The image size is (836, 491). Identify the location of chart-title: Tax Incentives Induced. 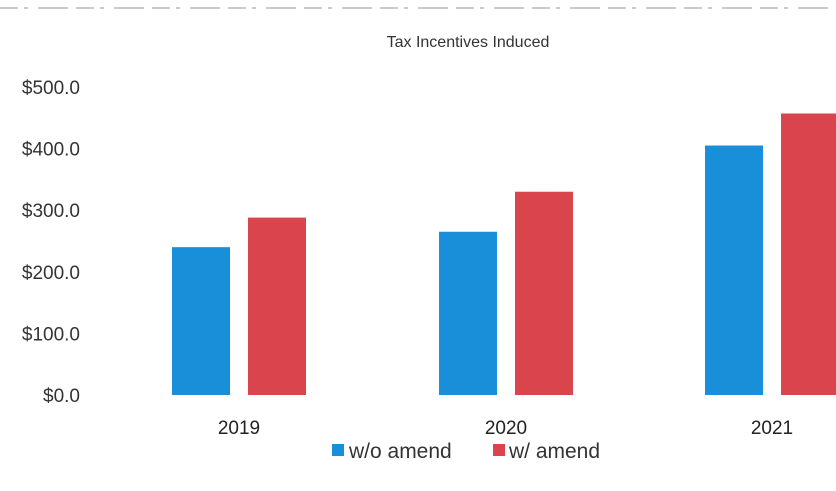
(468, 42).